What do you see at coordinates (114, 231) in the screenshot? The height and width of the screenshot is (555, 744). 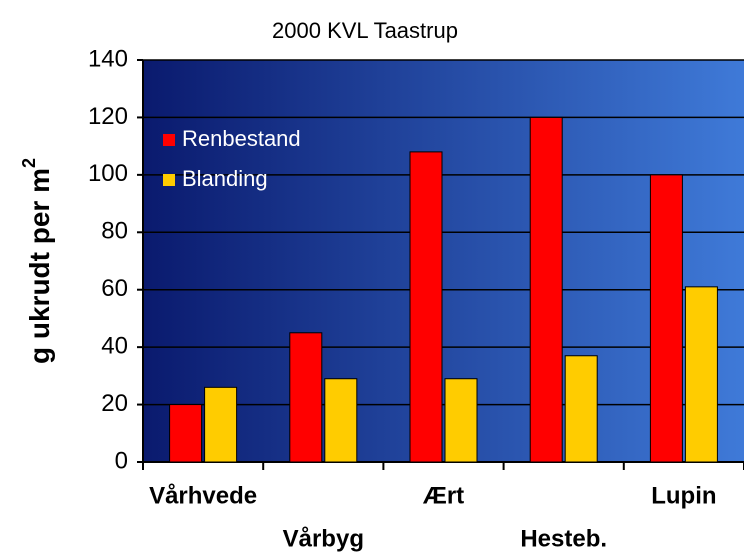 I see `y-tick-label: 80` at bounding box center [114, 231].